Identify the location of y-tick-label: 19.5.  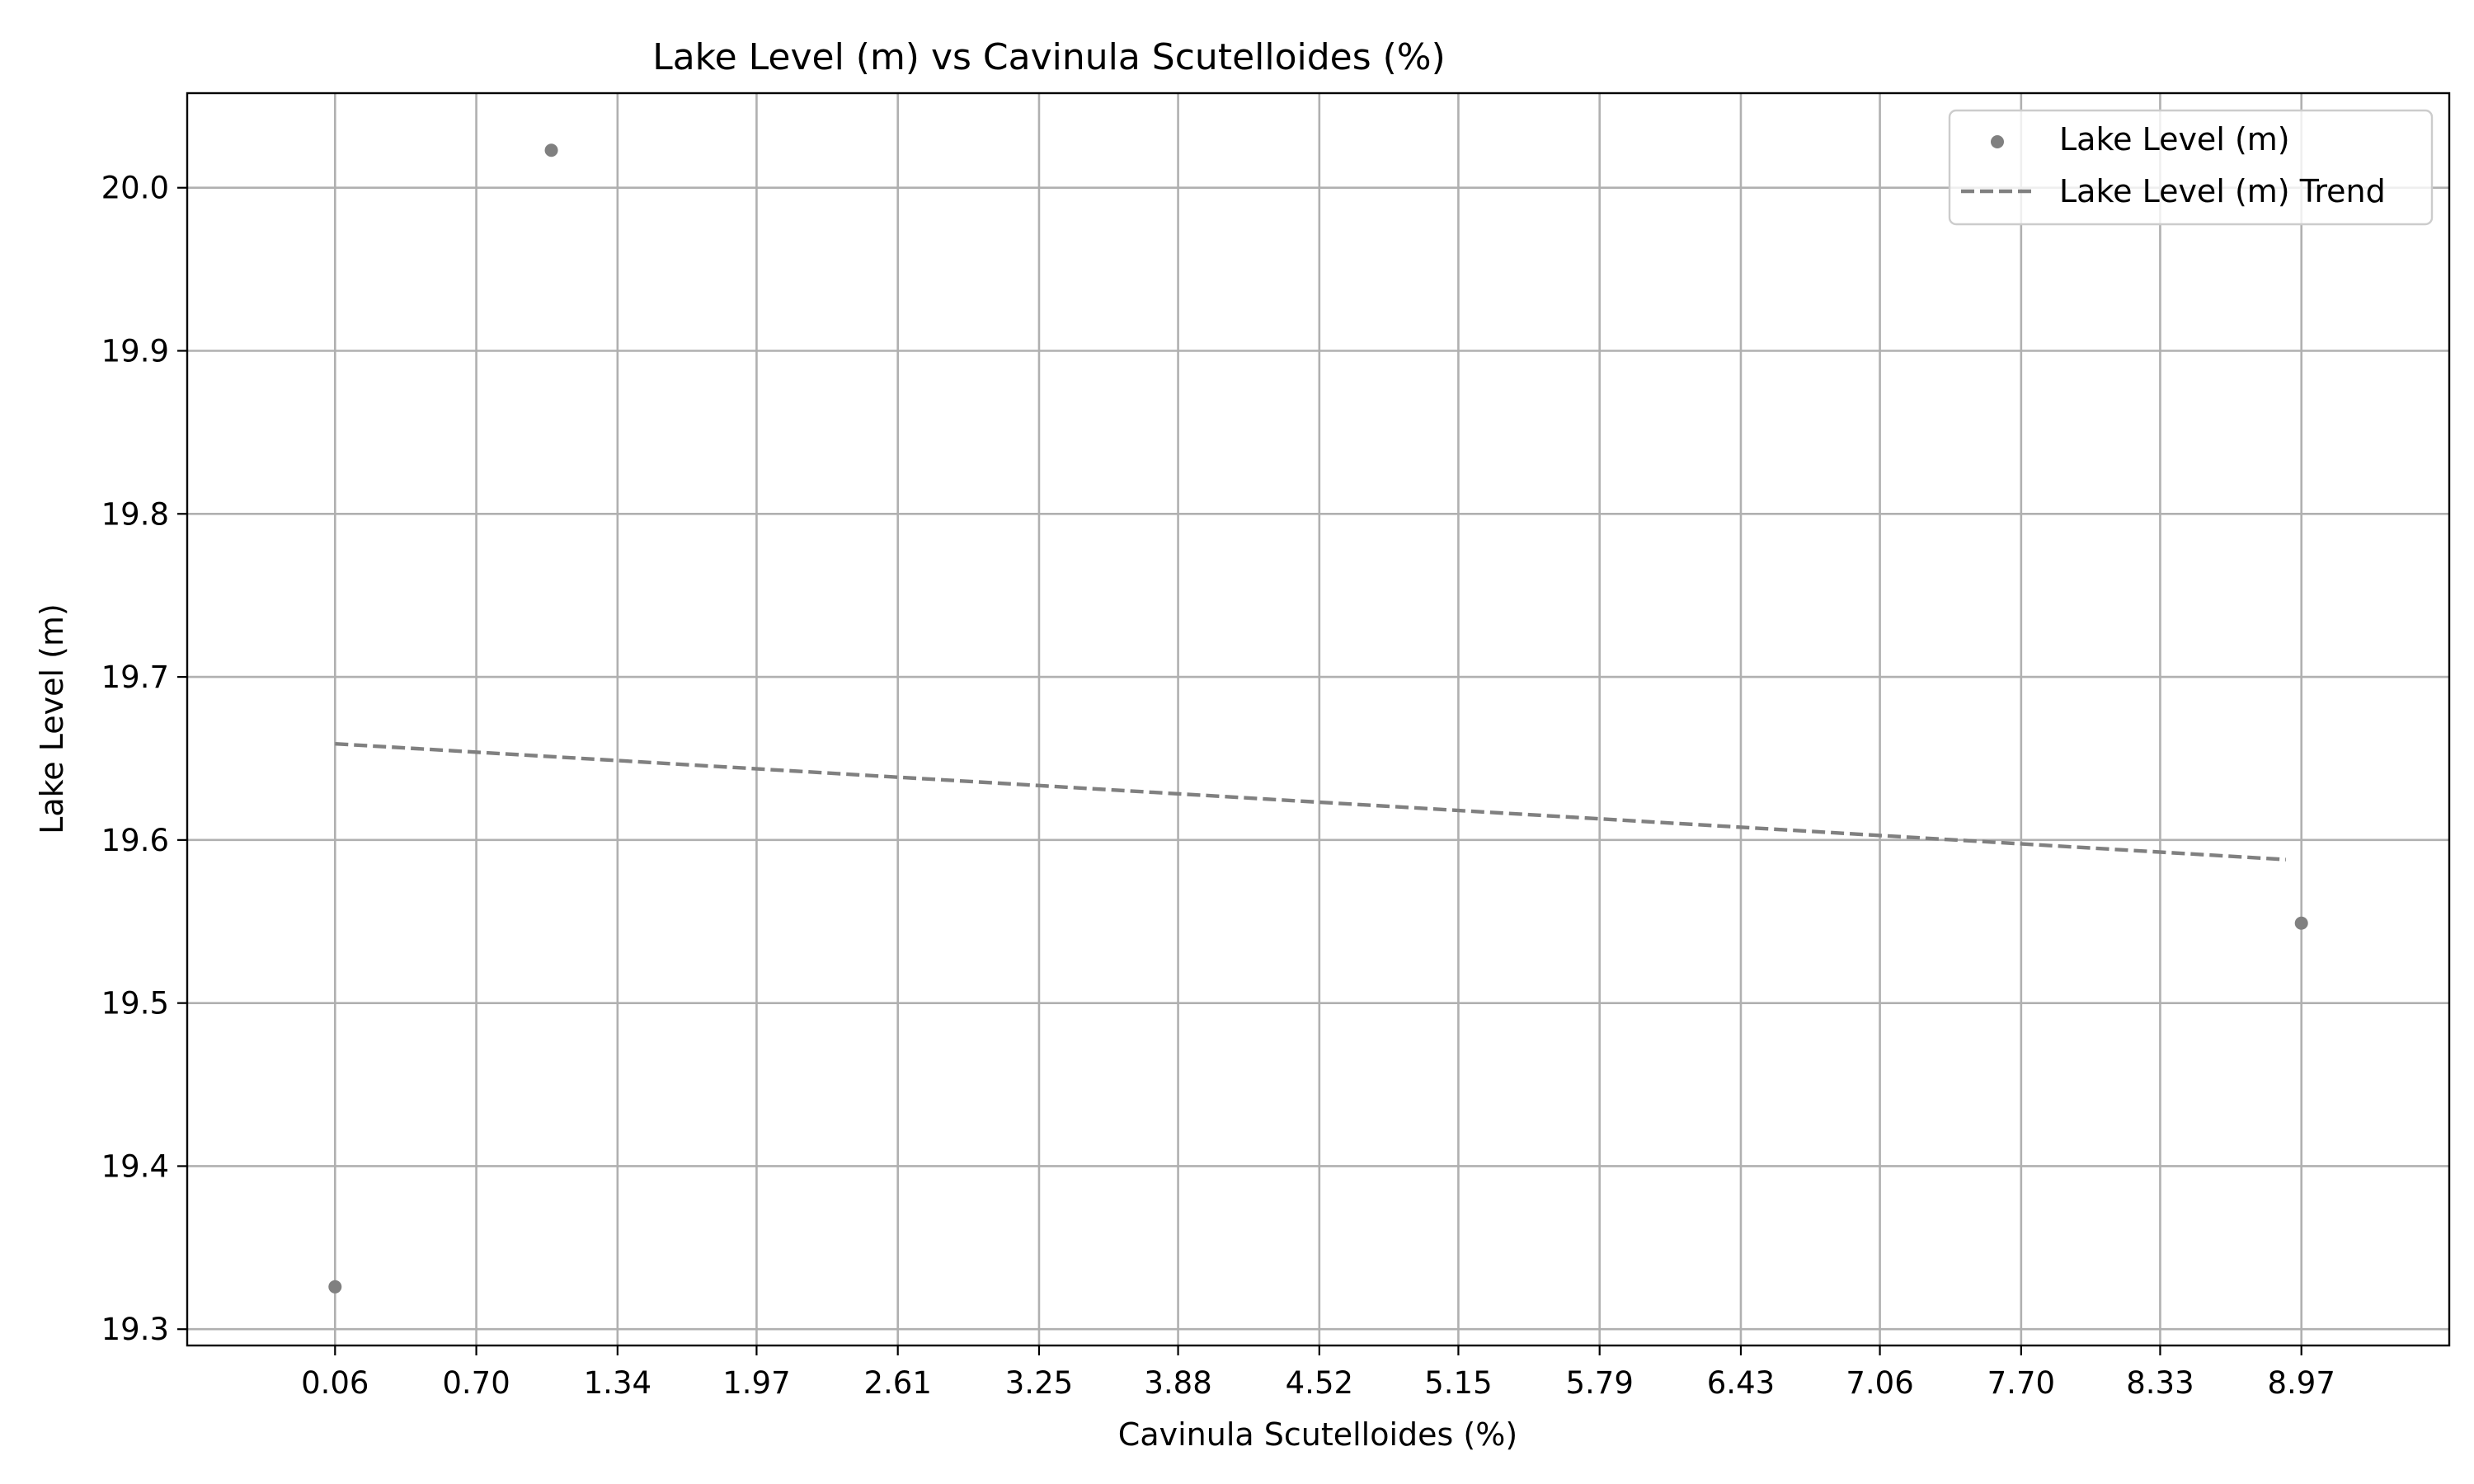
(135, 1004).